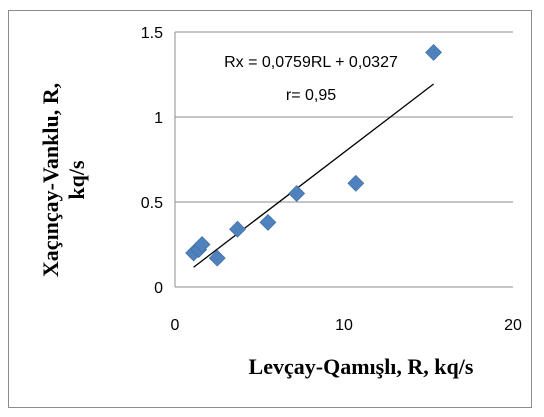 The height and width of the screenshot is (417, 544). I want to click on y-tick-label: 1.5, so click(152, 33).